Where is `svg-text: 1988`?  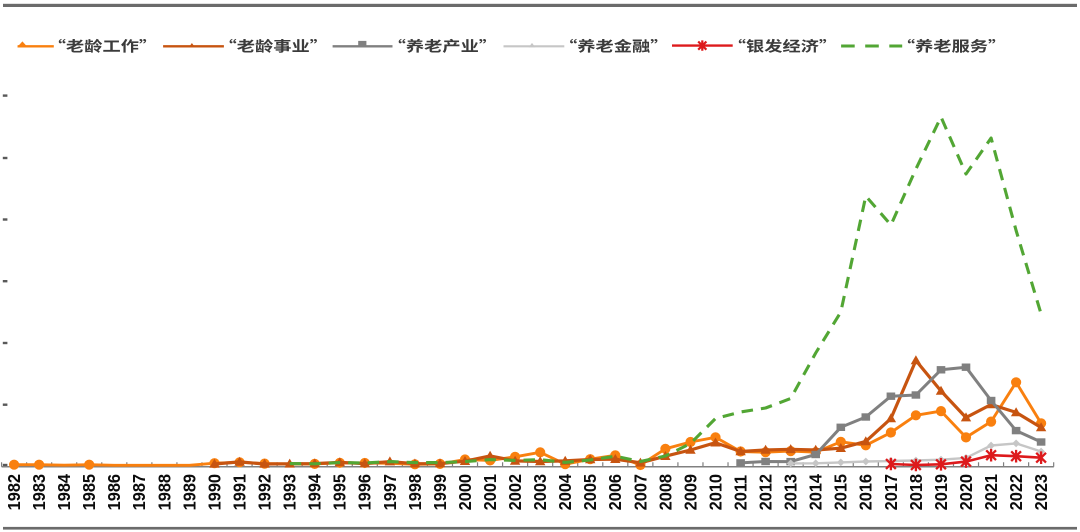 svg-text: 1988 is located at coordinates (165, 492).